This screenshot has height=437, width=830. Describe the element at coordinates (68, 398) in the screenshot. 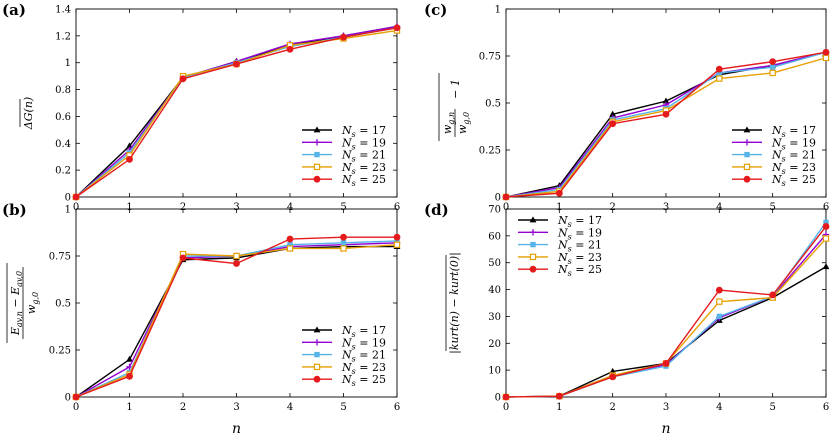

I see `y-tick-label: 0` at that location.